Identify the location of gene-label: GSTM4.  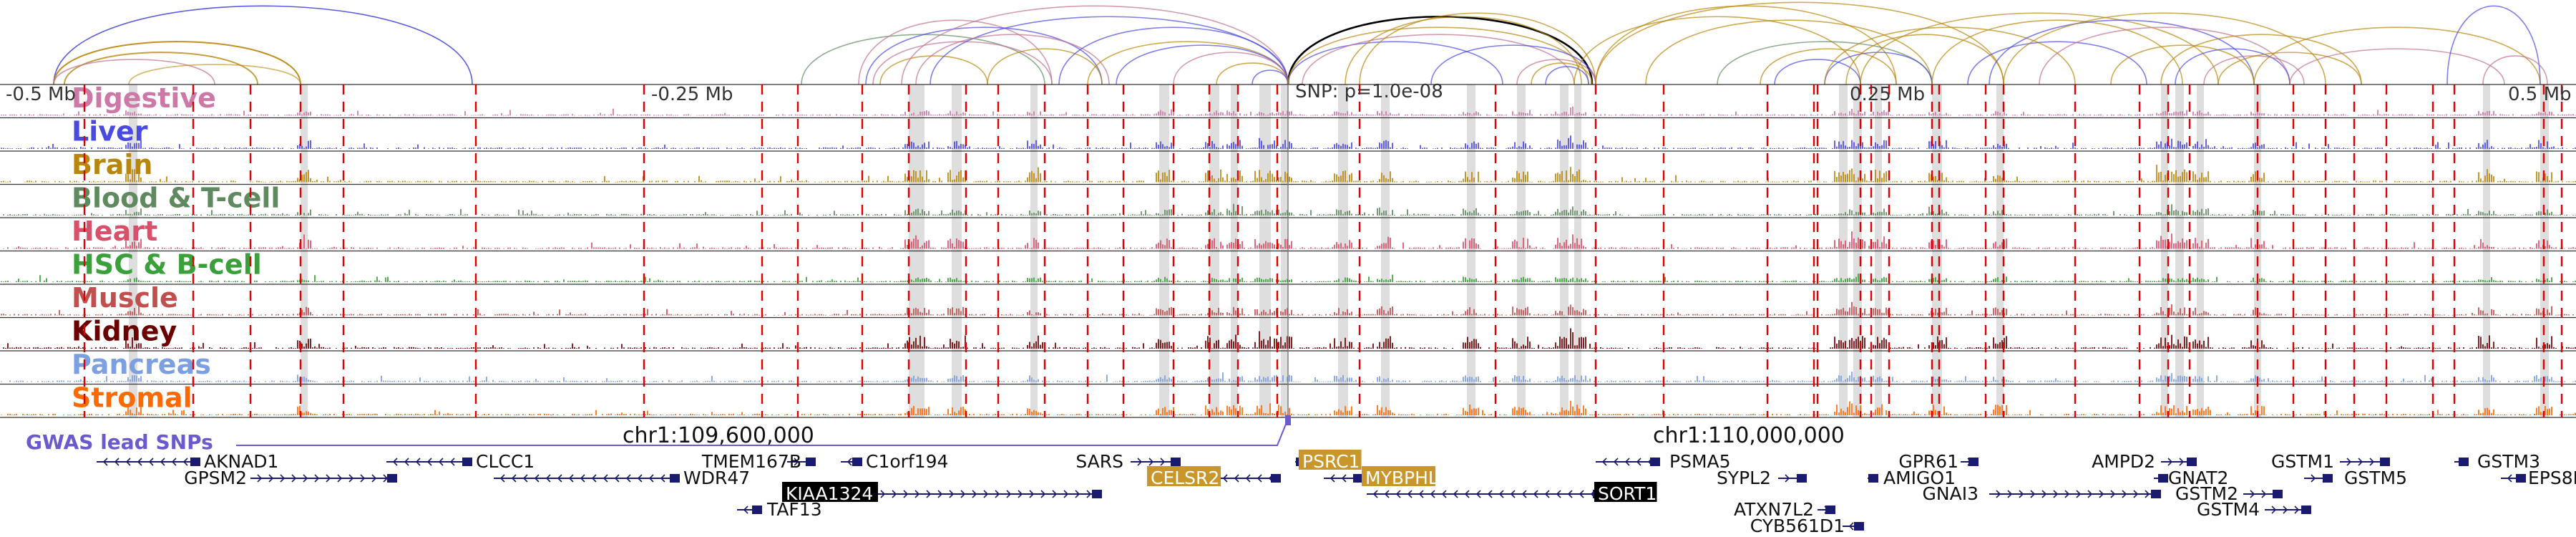
(2228, 509).